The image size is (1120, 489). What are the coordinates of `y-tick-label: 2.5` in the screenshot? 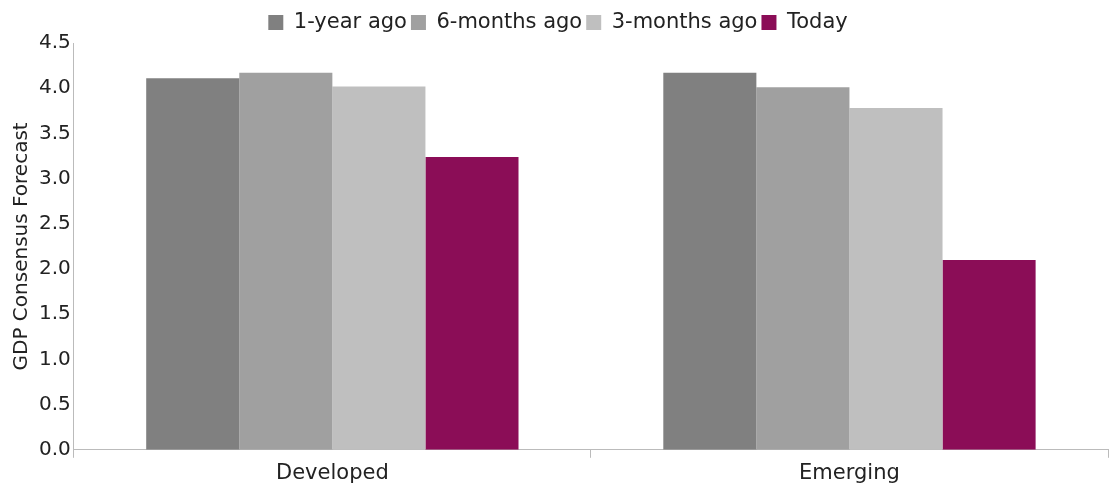 It's located at (54, 222).